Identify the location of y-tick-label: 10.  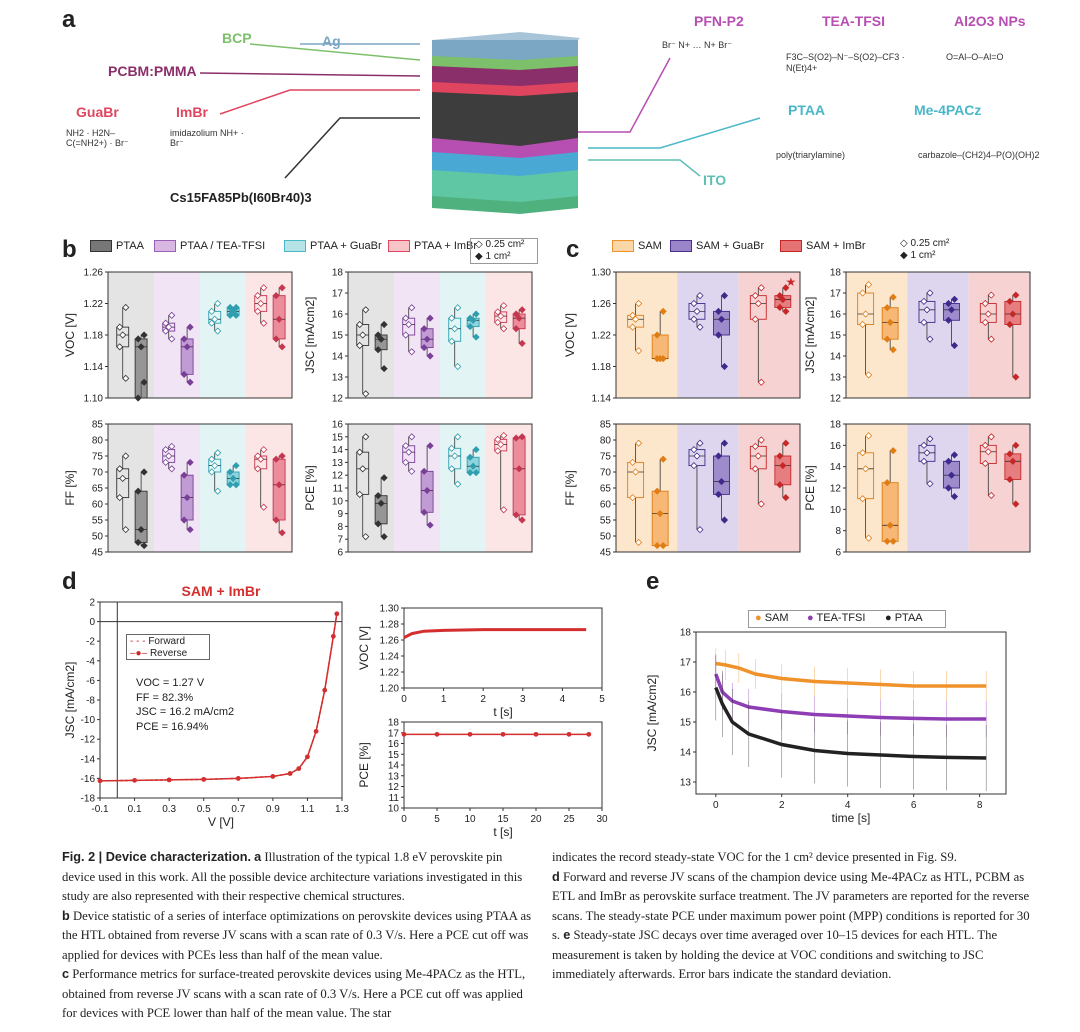
(394, 809).